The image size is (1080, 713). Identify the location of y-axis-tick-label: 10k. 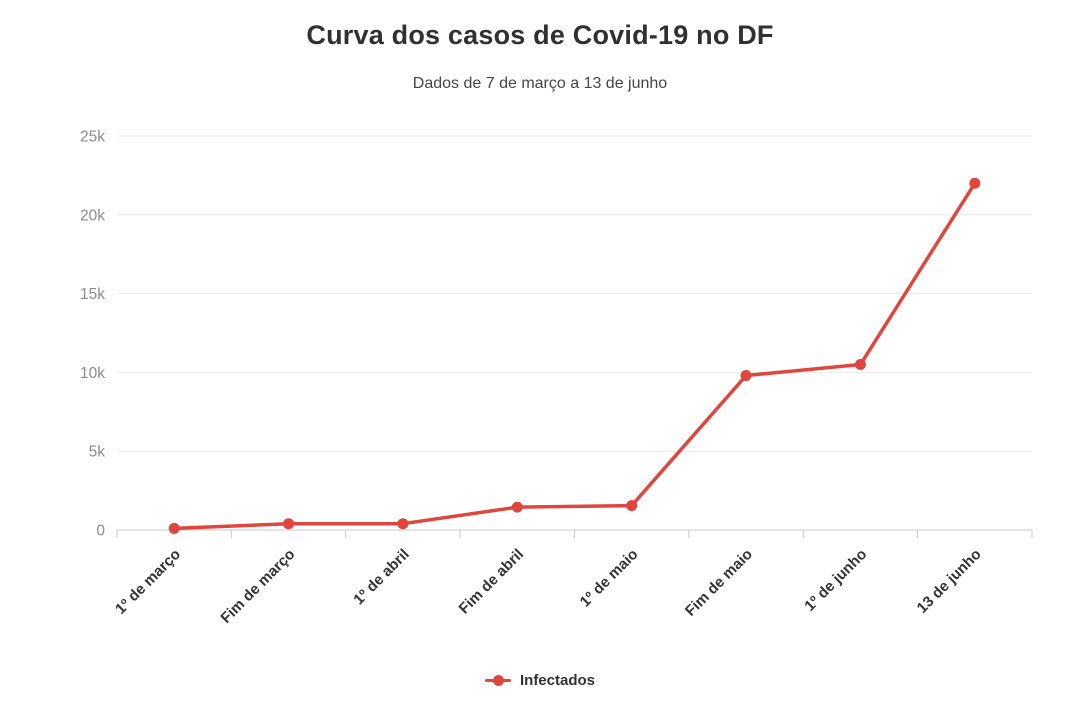
(92, 373).